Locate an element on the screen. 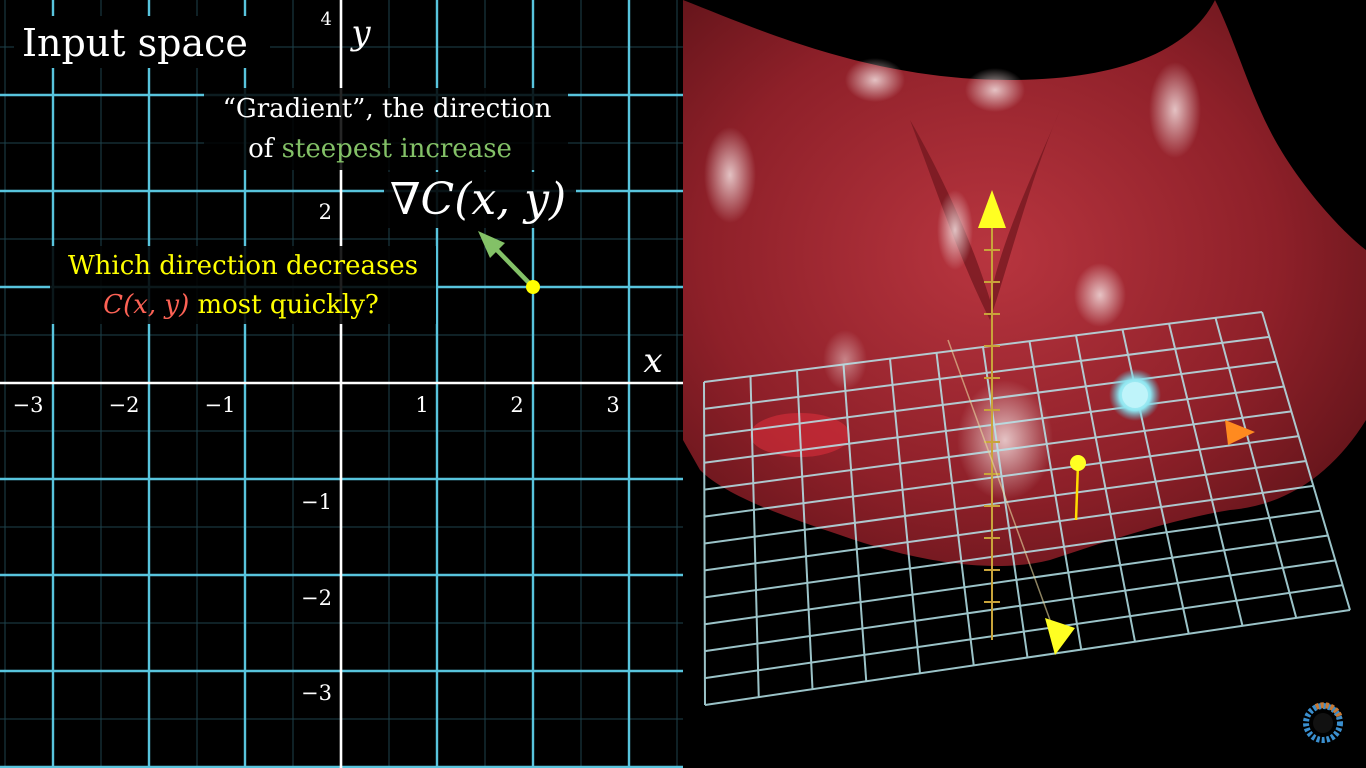  z-axis-arrowhead is located at coordinates (992, 209).